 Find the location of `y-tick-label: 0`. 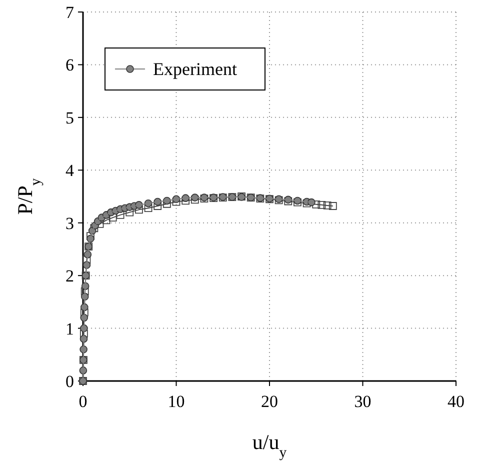

y-tick-label: 0 is located at coordinates (70, 381).